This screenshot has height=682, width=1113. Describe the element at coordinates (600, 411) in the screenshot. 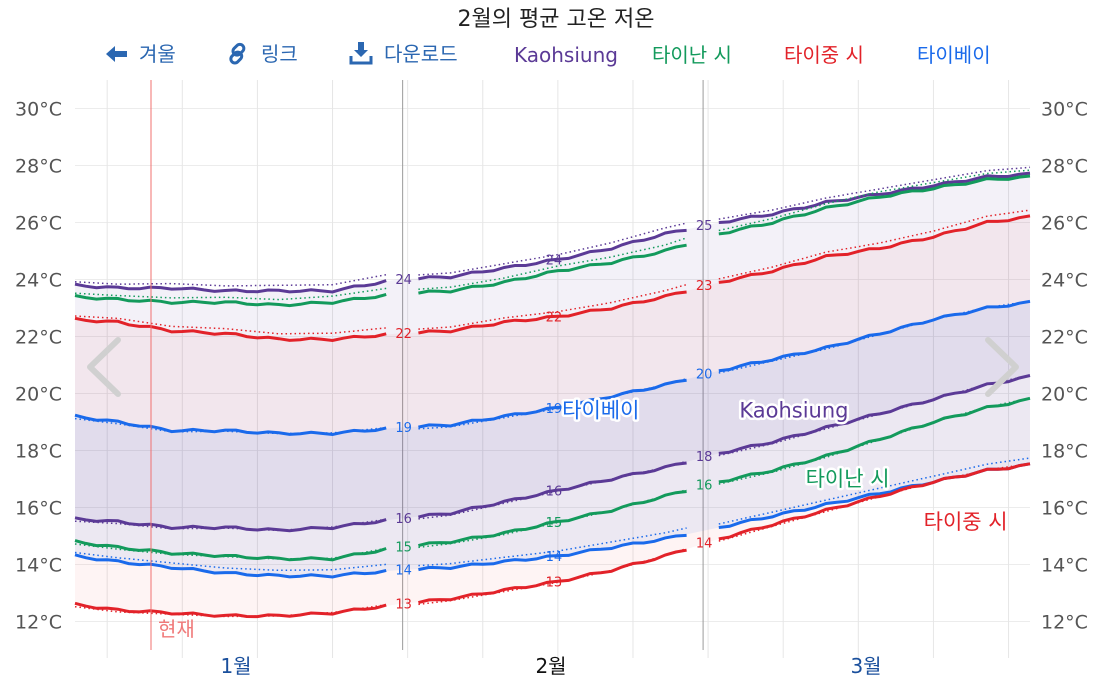

I see `series-name-label: 타이베이` at that location.